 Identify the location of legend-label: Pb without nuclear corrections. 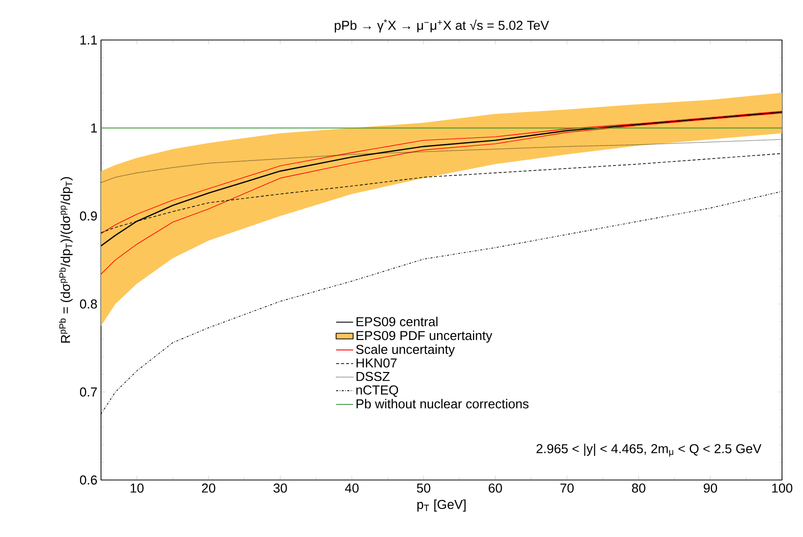
(442, 403).